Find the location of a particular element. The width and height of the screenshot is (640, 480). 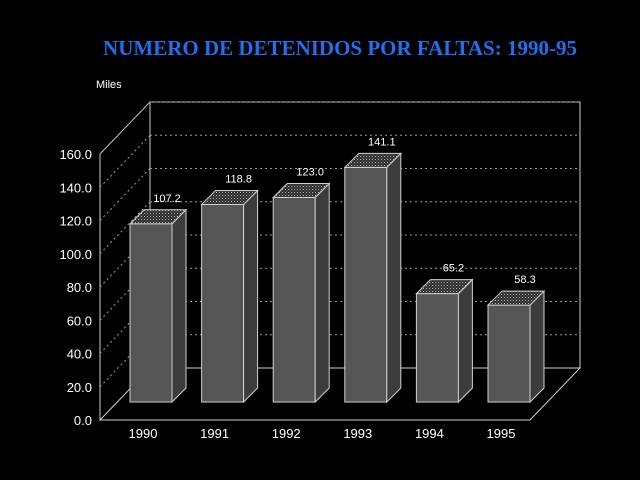

data-label: 65.2 is located at coordinates (453, 269).